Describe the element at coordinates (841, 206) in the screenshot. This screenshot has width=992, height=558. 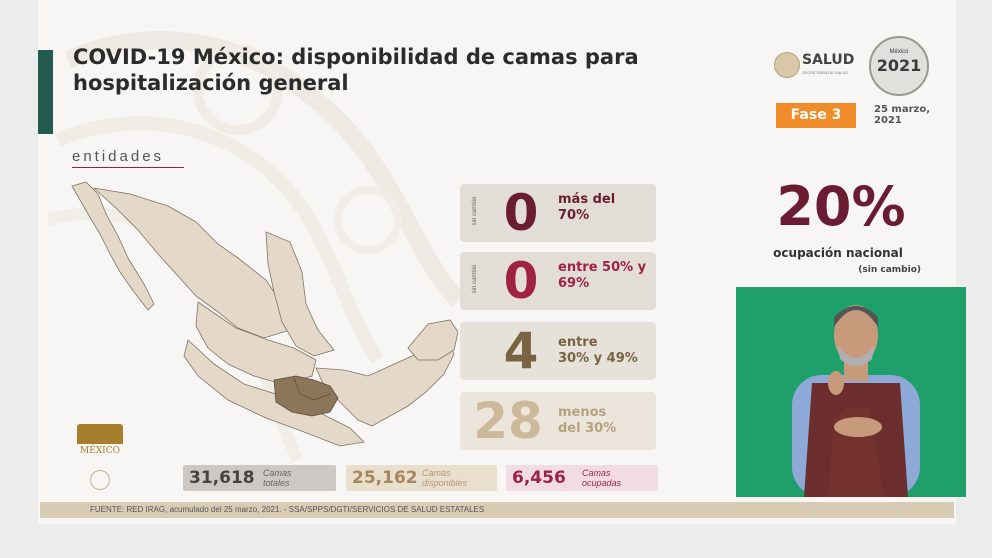
I see `national-occupancy-percent: 20%` at that location.